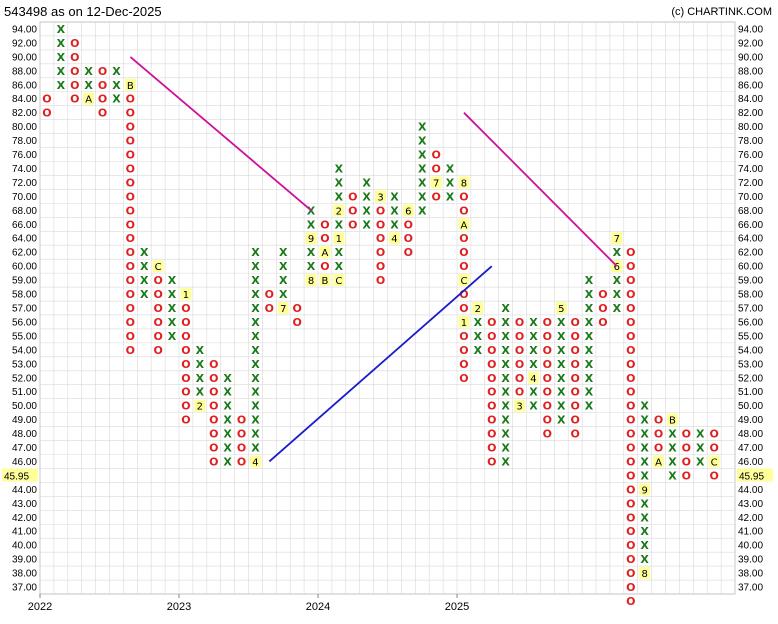 This screenshot has height=624, width=778. I want to click on y-tick-label-left: 44.00, so click(24, 490).